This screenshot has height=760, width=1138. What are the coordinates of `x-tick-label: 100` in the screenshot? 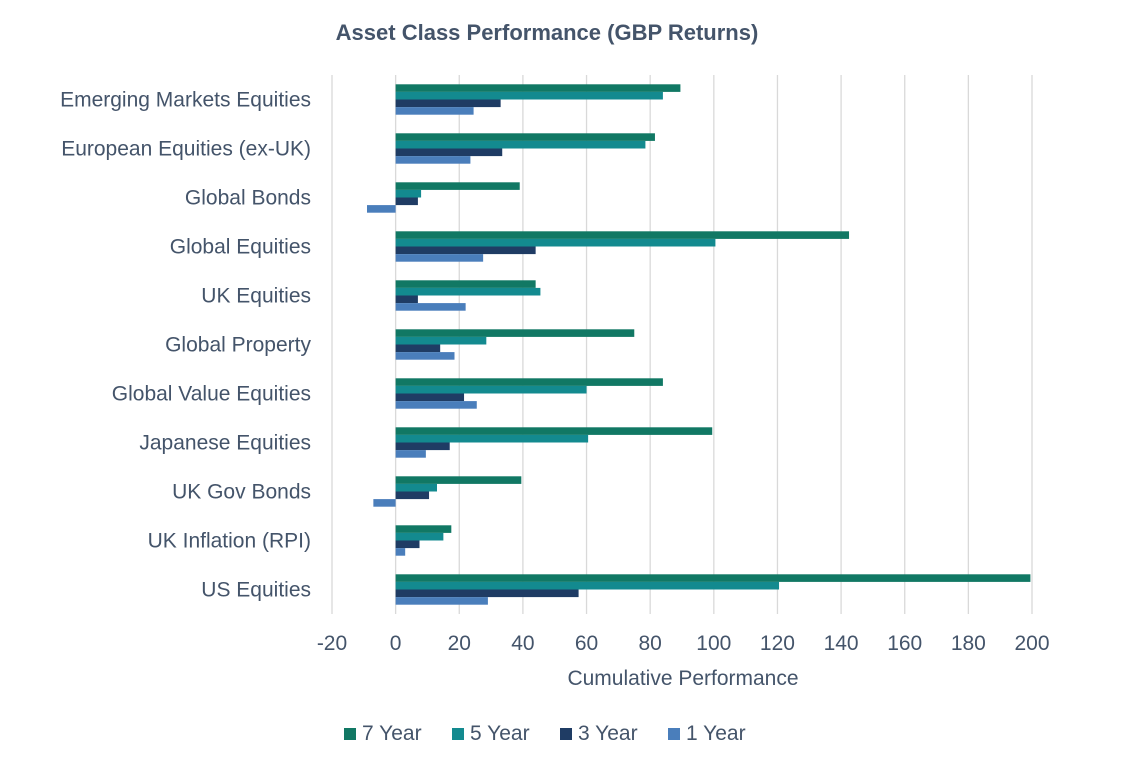 It's located at (713, 643).